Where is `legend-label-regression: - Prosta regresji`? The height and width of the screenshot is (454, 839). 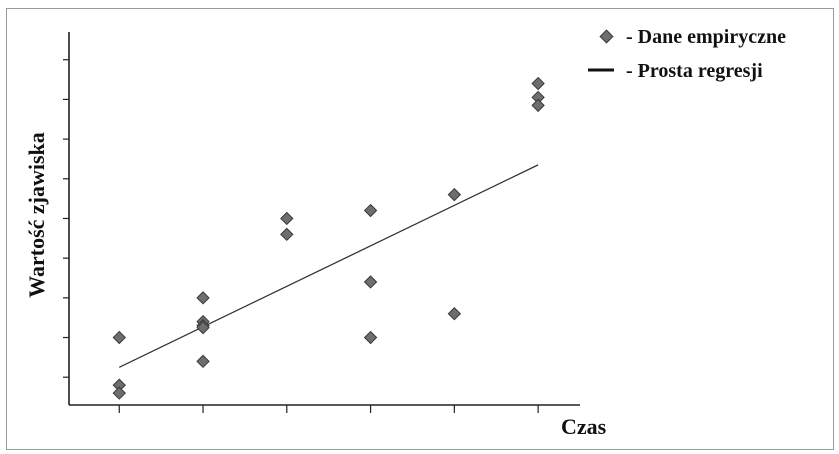 legend-label-regression: - Prosta regresji is located at coordinates (694, 71).